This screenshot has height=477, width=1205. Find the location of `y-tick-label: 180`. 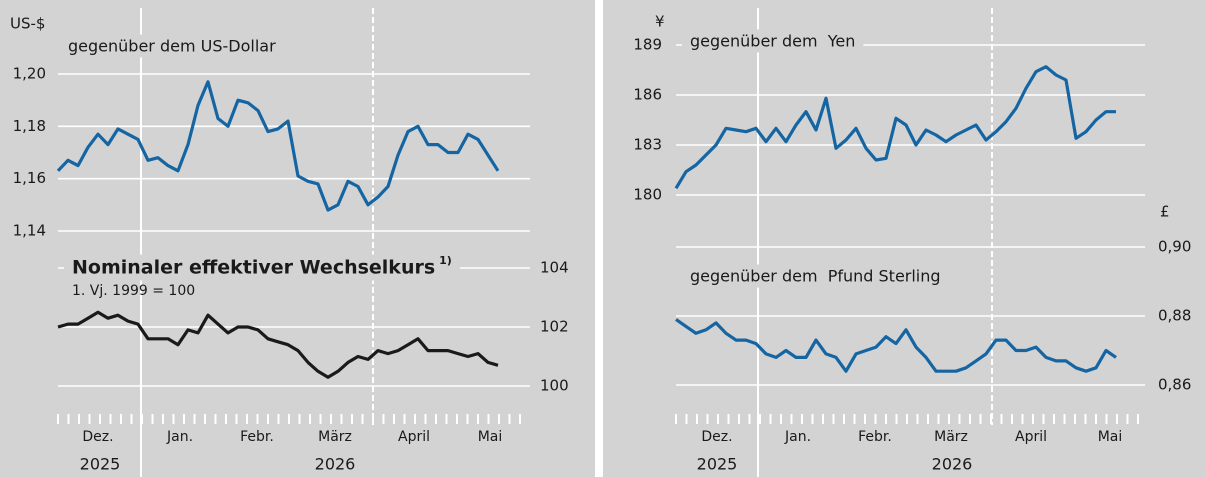

y-tick-label: 180 is located at coordinates (647, 195).